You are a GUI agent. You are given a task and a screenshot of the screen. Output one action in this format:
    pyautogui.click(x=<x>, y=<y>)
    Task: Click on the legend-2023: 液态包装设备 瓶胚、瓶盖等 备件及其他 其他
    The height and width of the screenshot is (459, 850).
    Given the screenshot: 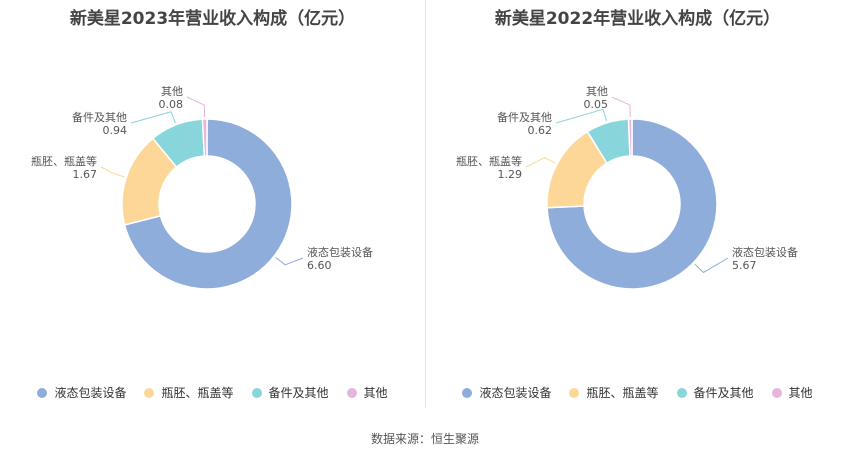 What is the action you would take?
    pyautogui.click(x=212, y=392)
    